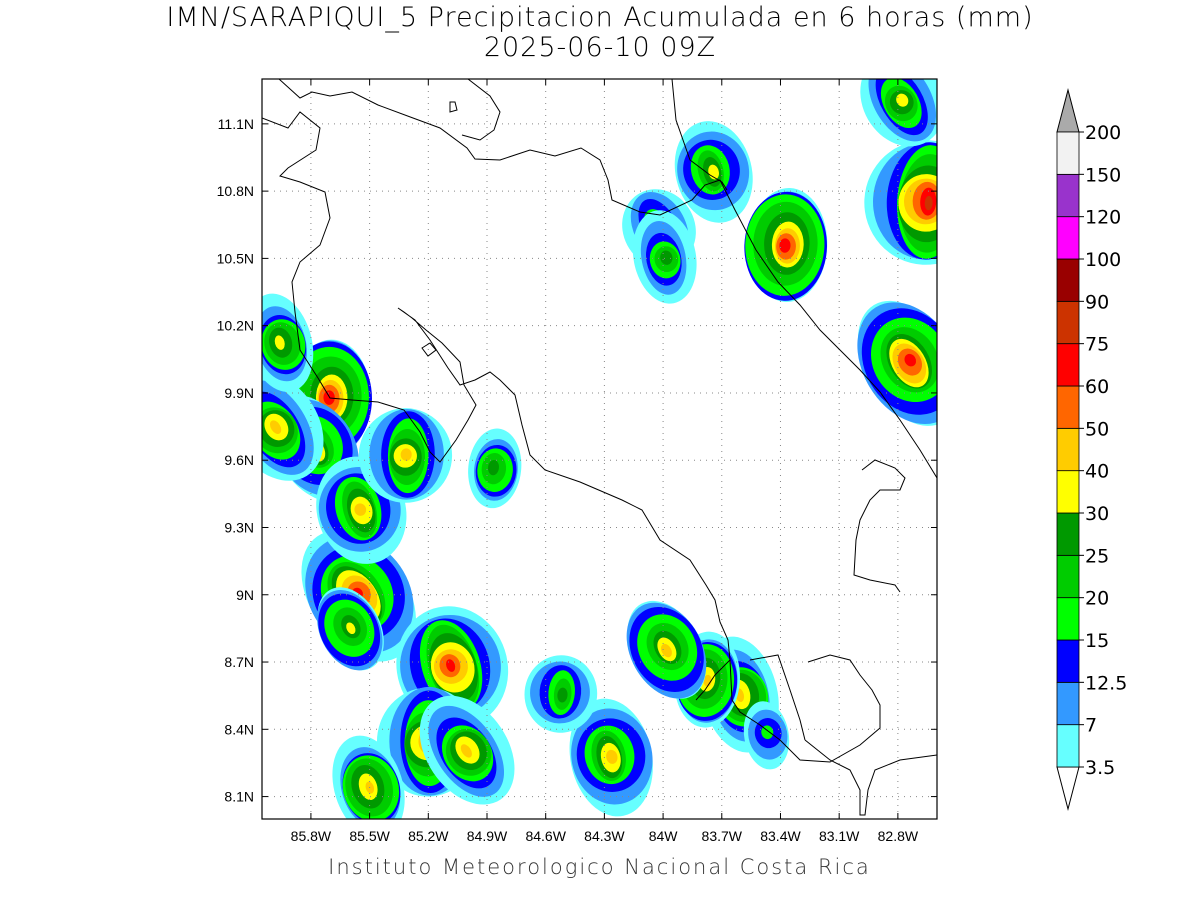 The width and height of the screenshot is (1200, 900). Describe the element at coordinates (311, 836) in the screenshot. I see `lon-tick-label: 85.8W` at that location.